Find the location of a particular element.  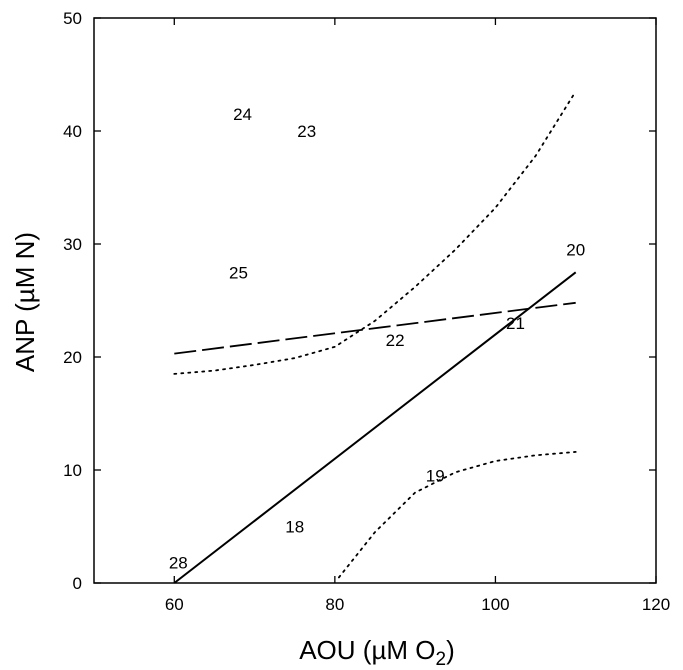

data-point-label: 25 is located at coordinates (238, 272).